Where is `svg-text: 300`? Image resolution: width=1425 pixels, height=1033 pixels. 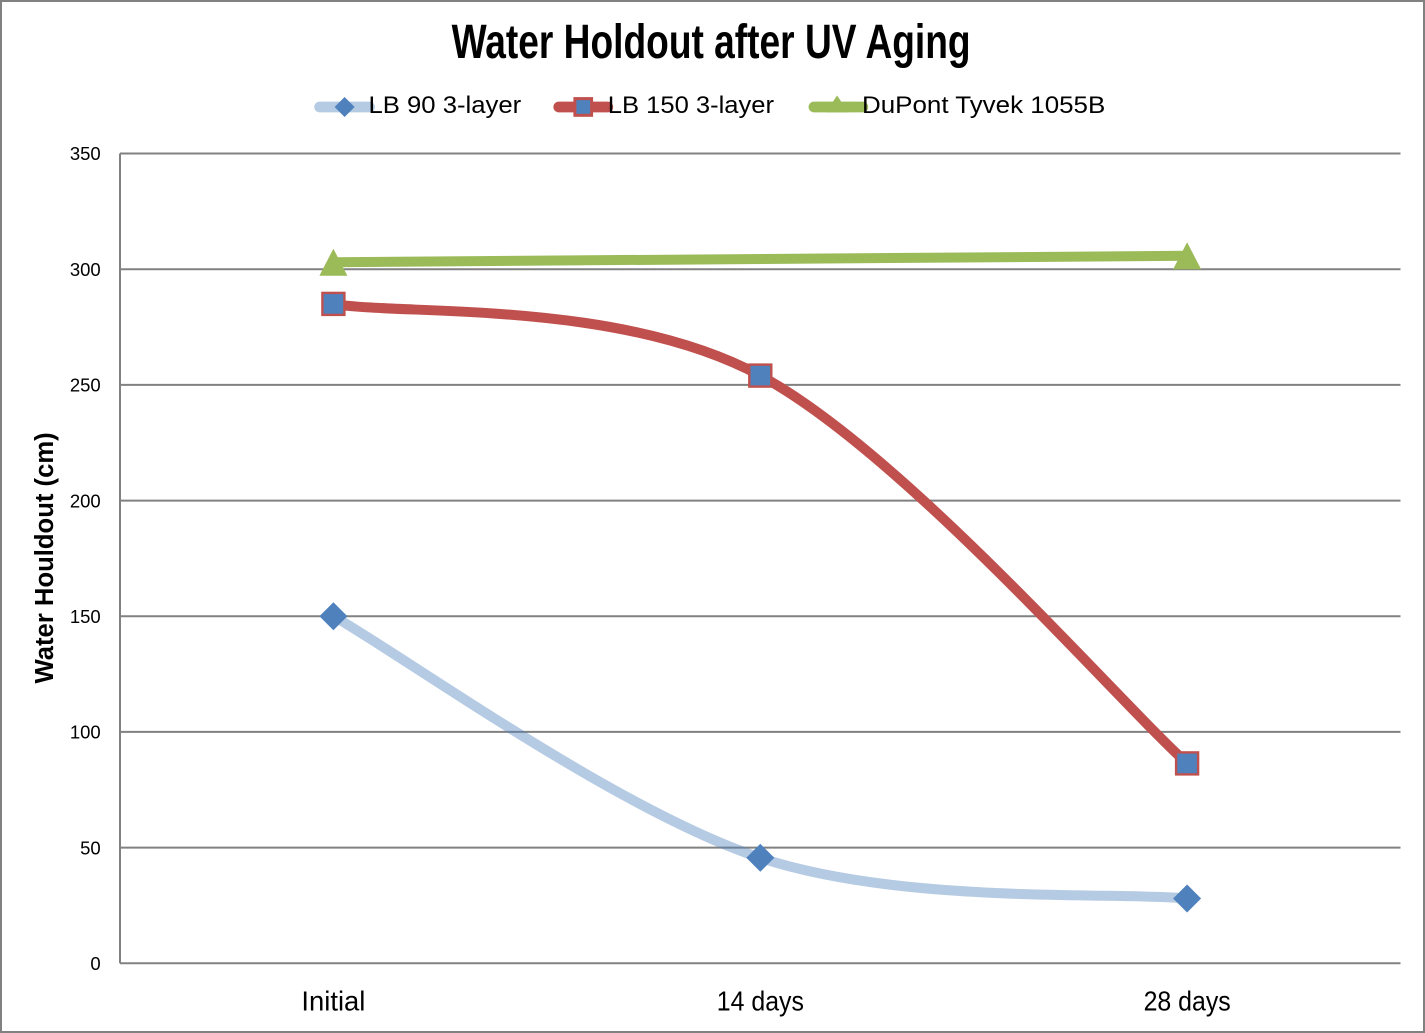
svg-text: 300 is located at coordinates (85, 269).